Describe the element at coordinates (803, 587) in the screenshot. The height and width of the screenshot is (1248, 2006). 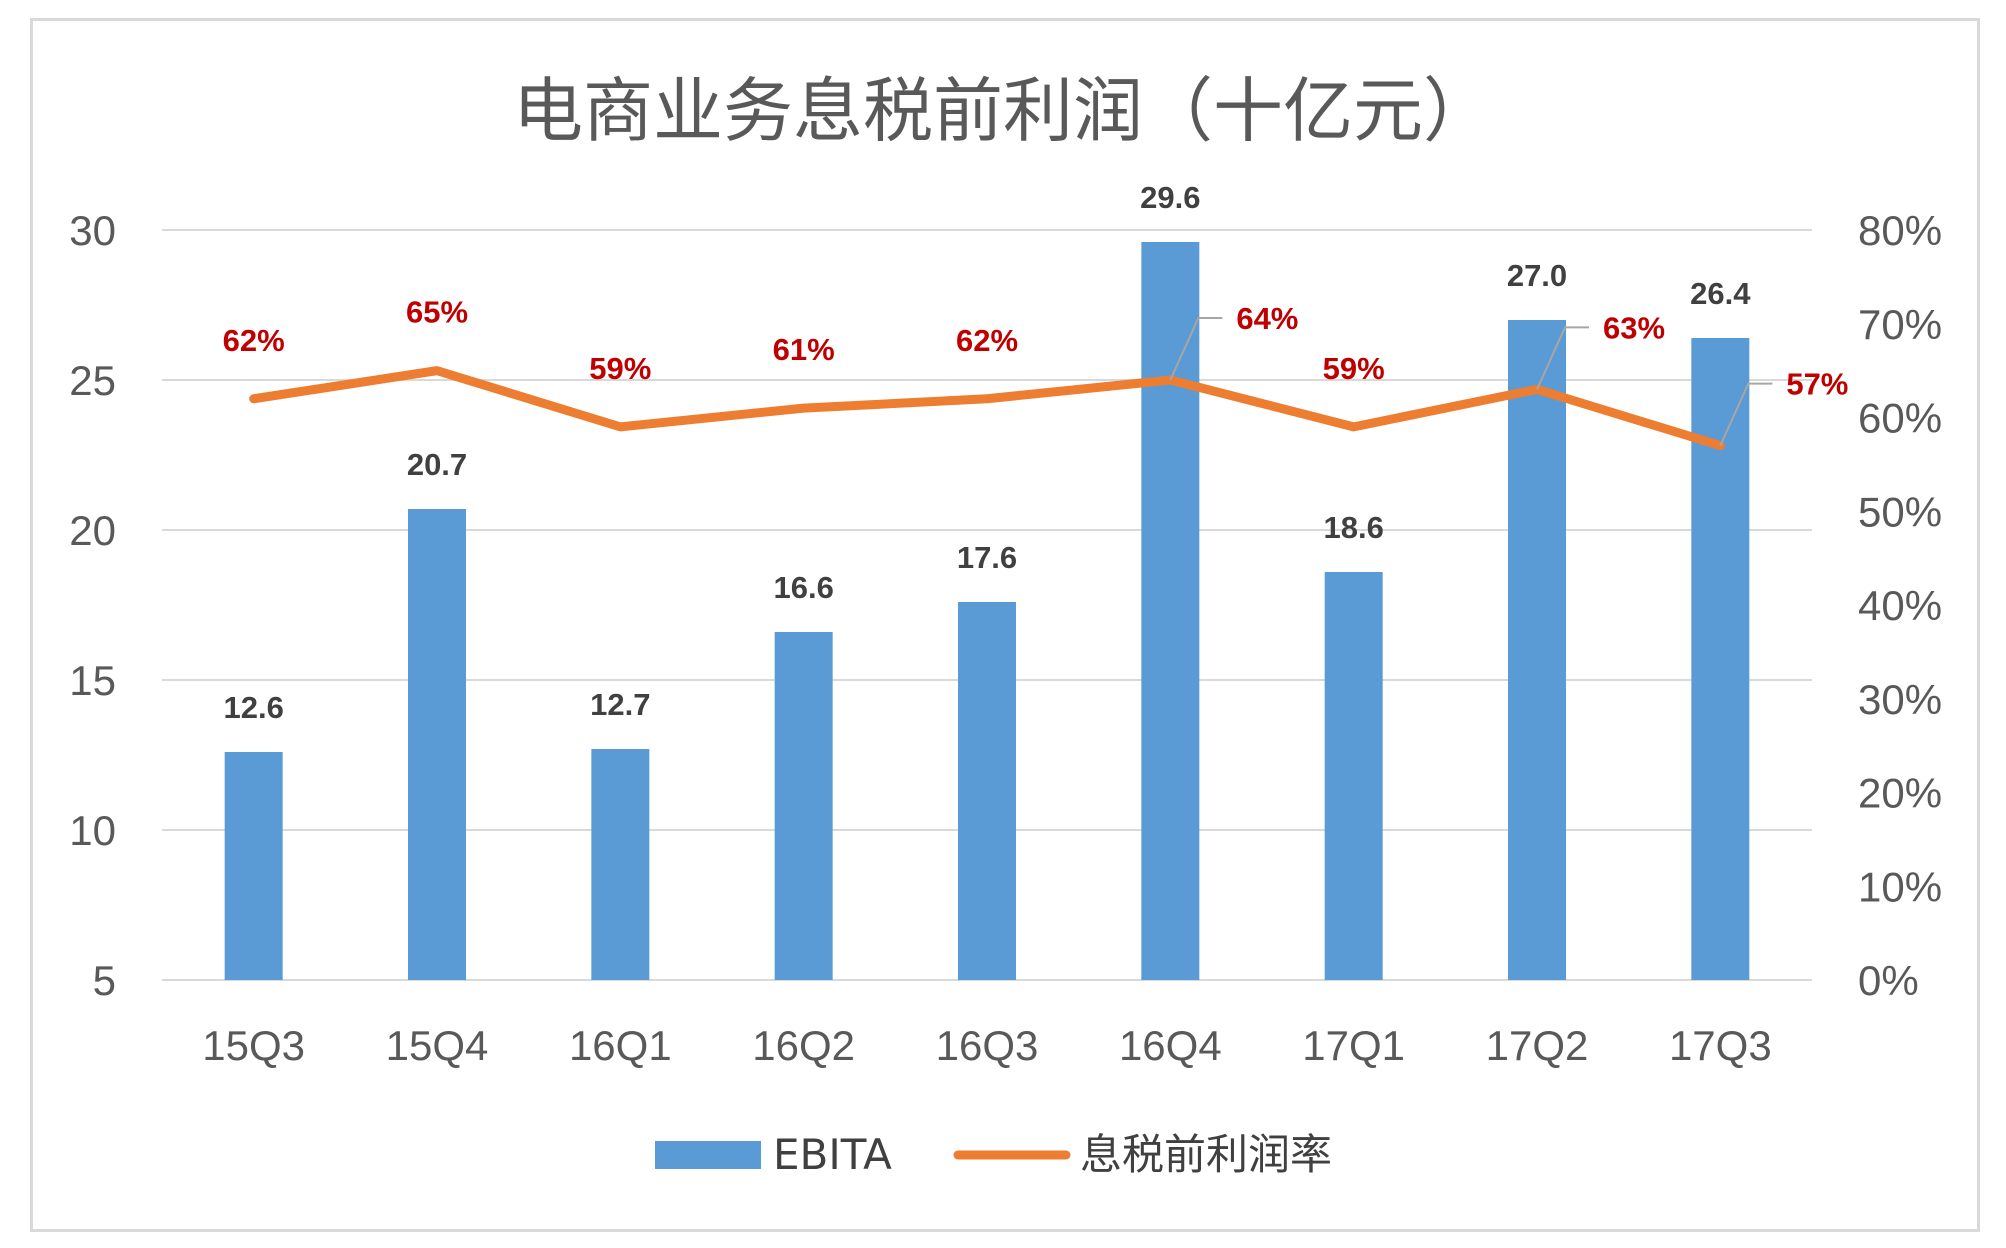
I see `ebita-data-label: 16.6` at that location.